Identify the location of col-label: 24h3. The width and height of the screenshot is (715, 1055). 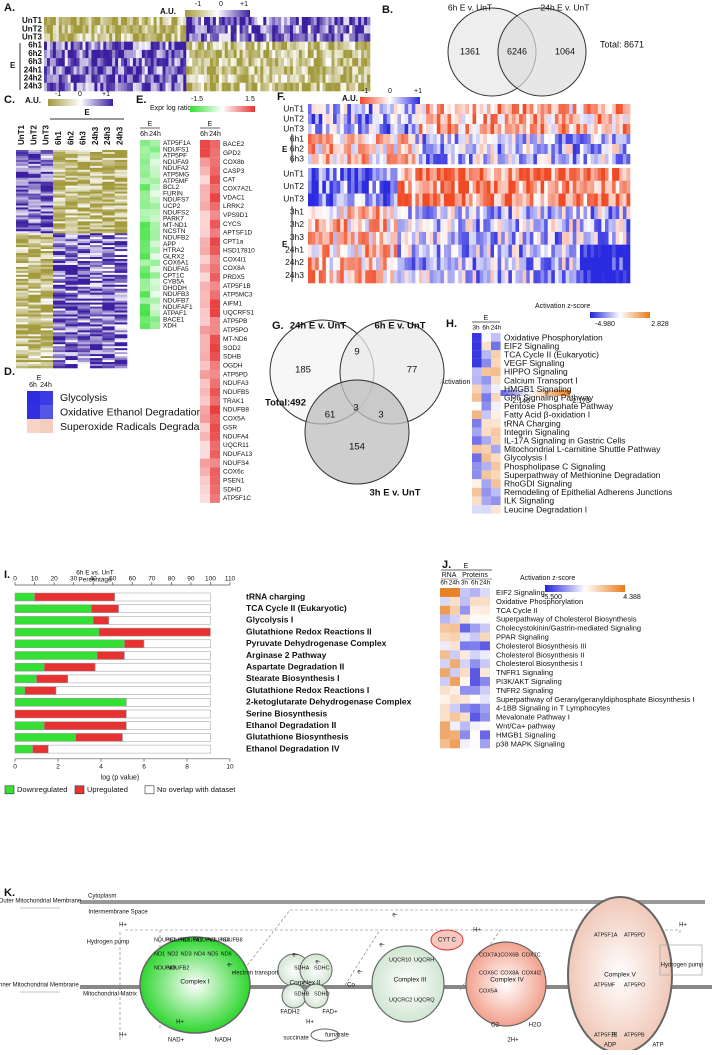
(120, 135).